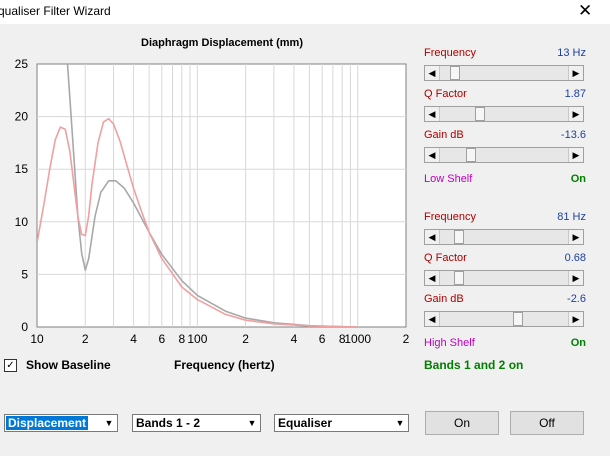 This screenshot has width=610, height=456. Describe the element at coordinates (305, 423) in the screenshot. I see `mode-select-value: Equaliser` at that location.